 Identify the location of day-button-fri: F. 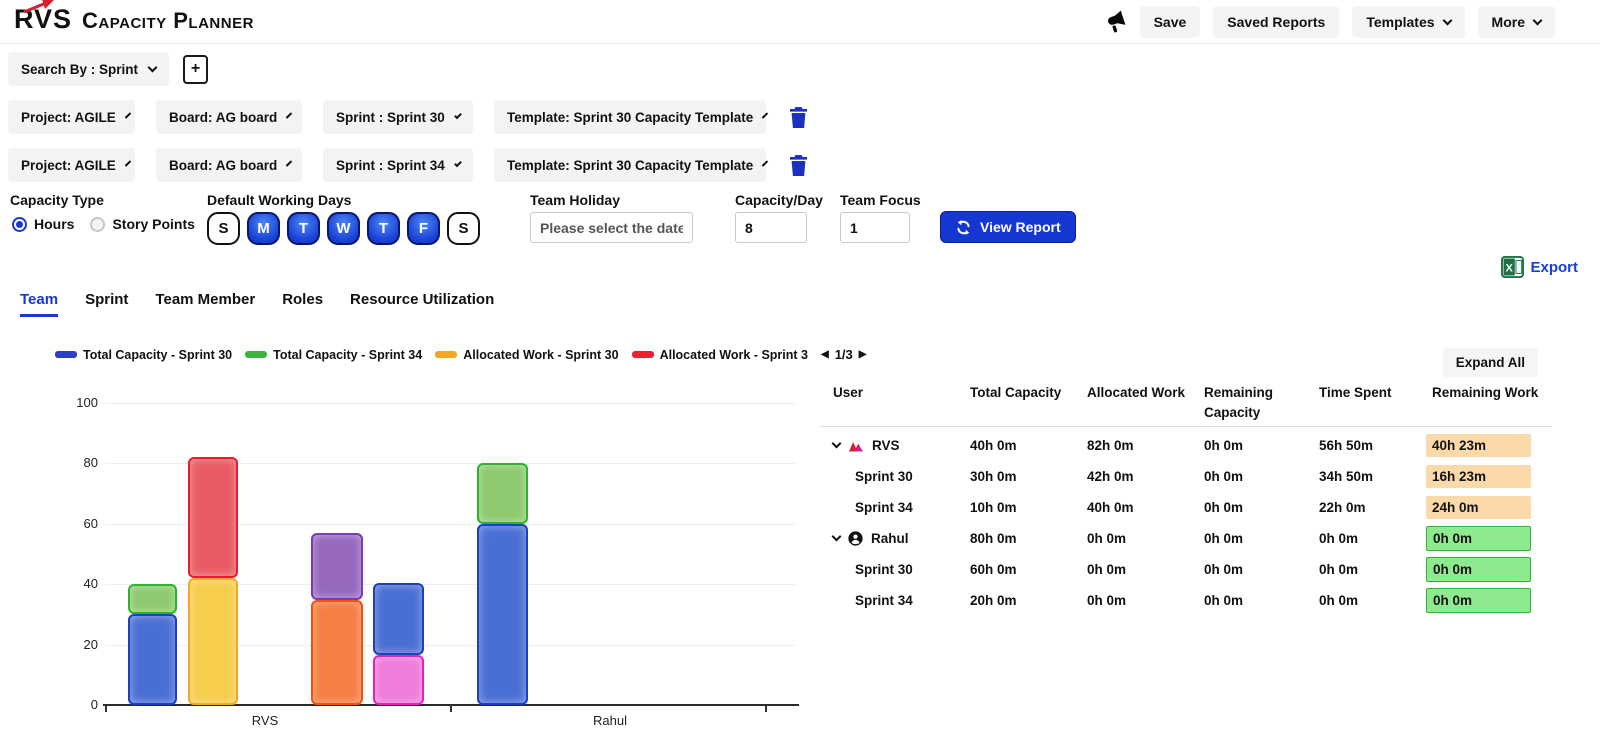
(423, 228).